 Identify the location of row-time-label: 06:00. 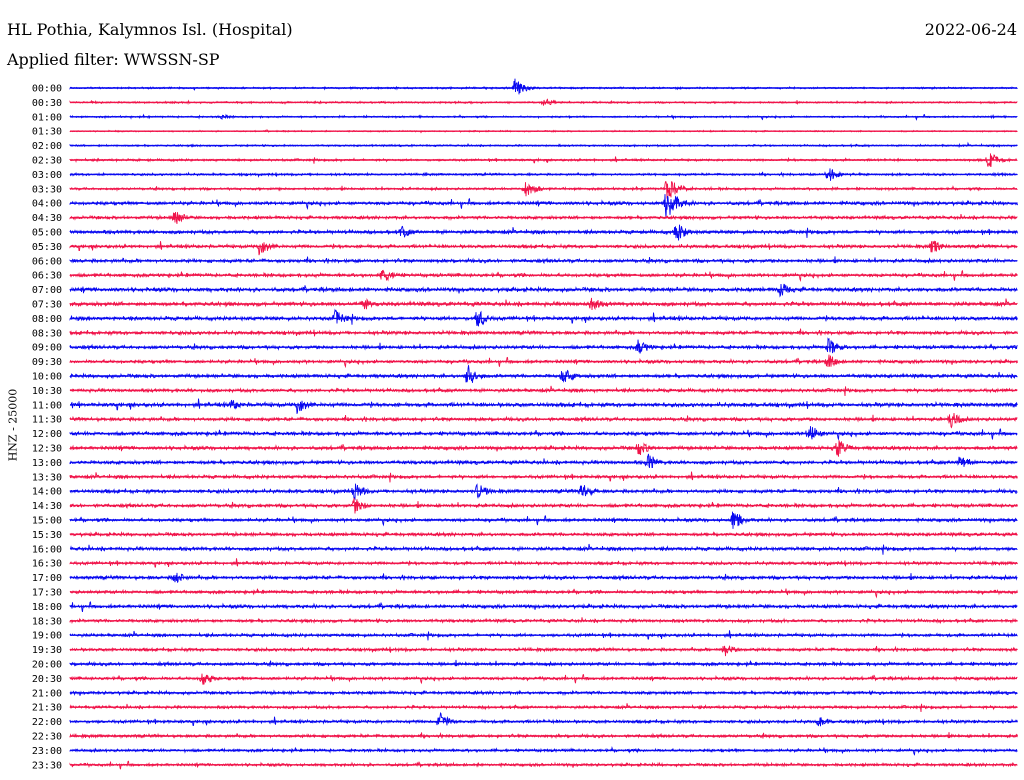
(47, 261).